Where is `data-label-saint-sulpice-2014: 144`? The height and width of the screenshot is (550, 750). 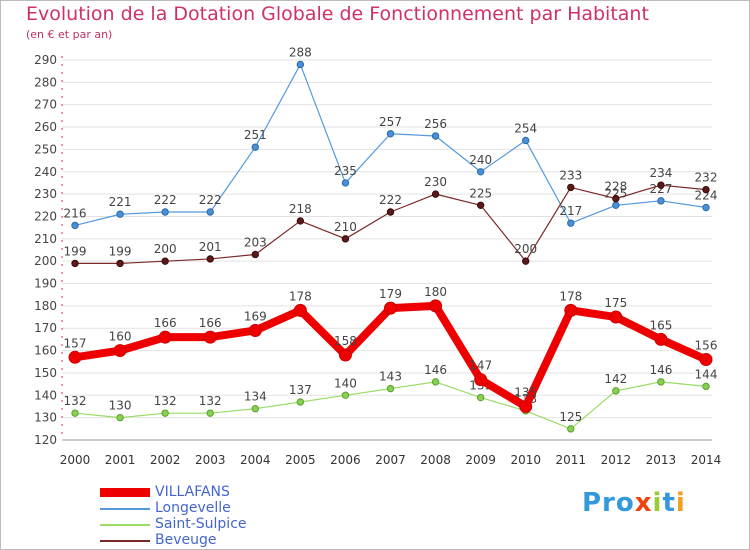 data-label-saint-sulpice-2014: 144 is located at coordinates (706, 374).